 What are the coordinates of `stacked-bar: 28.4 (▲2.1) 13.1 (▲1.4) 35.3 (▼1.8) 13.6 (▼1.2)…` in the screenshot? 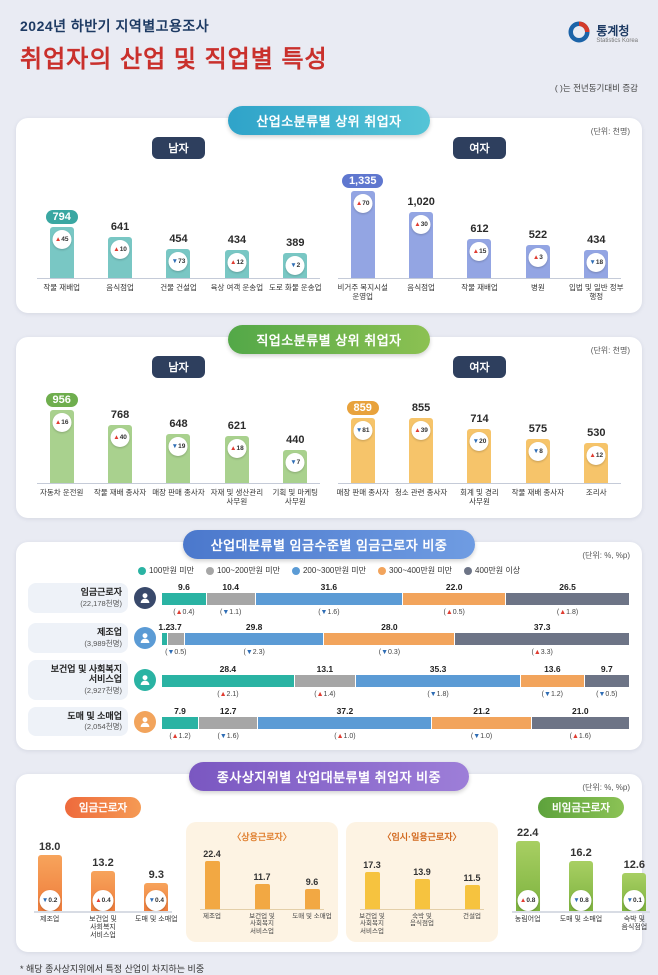 It's located at (396, 681).